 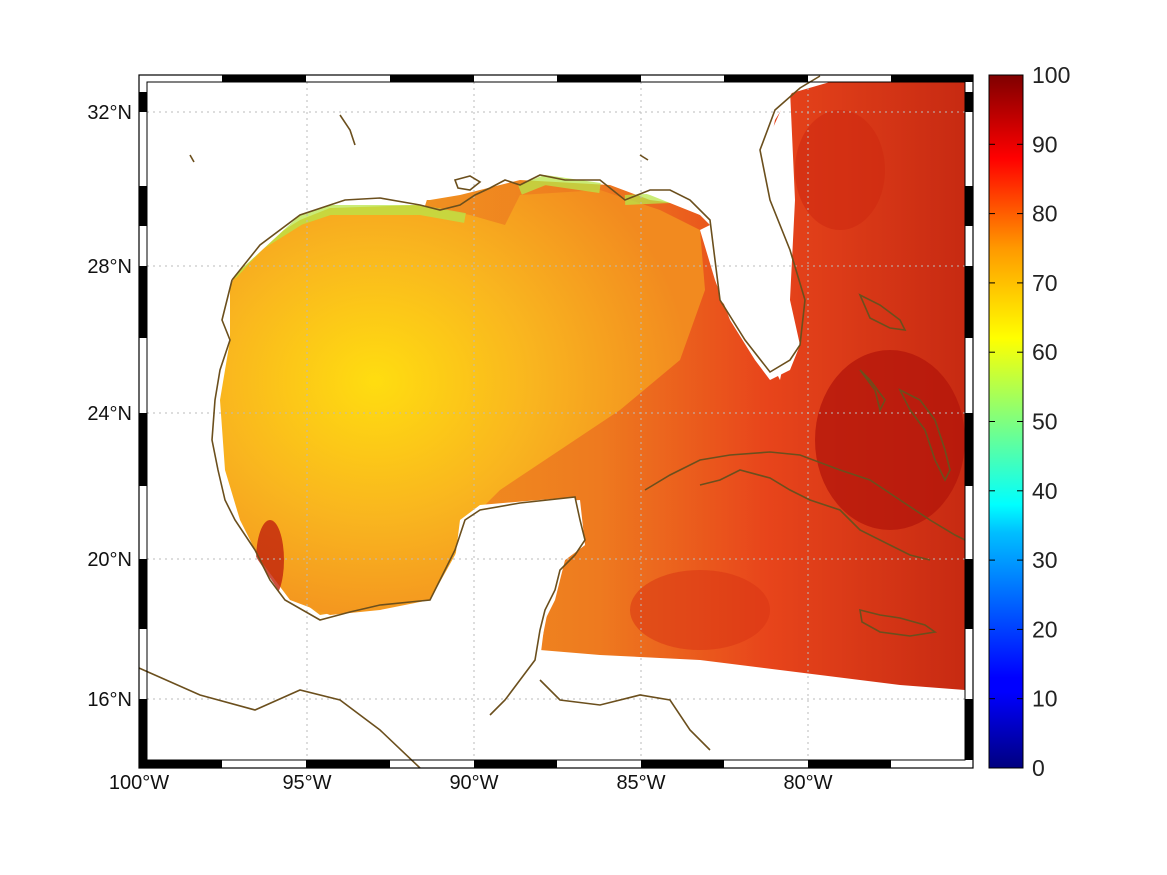 I want to click on colorbar-tick-label: 40, so click(x=1045, y=491).